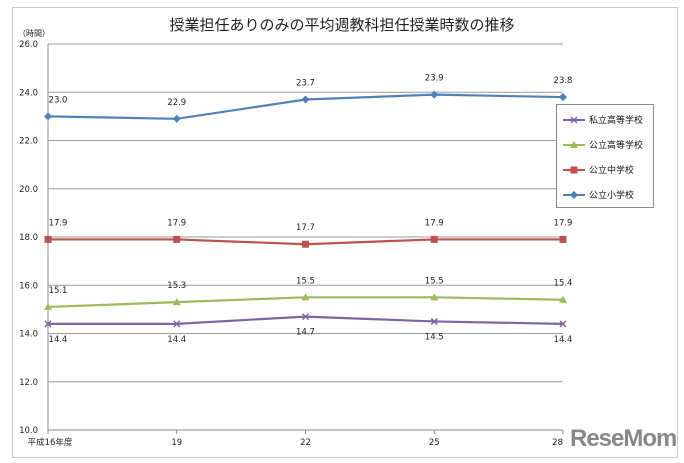  Describe the element at coordinates (176, 443) in the screenshot. I see `x-tick-label: 19` at that location.